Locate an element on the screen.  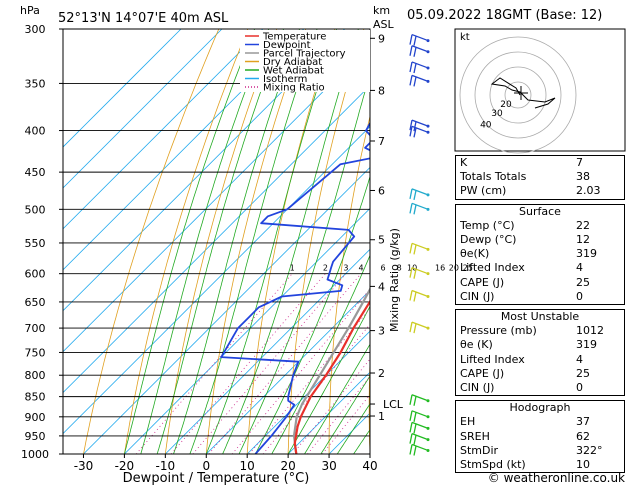
mixing-ratio-labels: 12346810162025 is located at coordinates (381, 268).